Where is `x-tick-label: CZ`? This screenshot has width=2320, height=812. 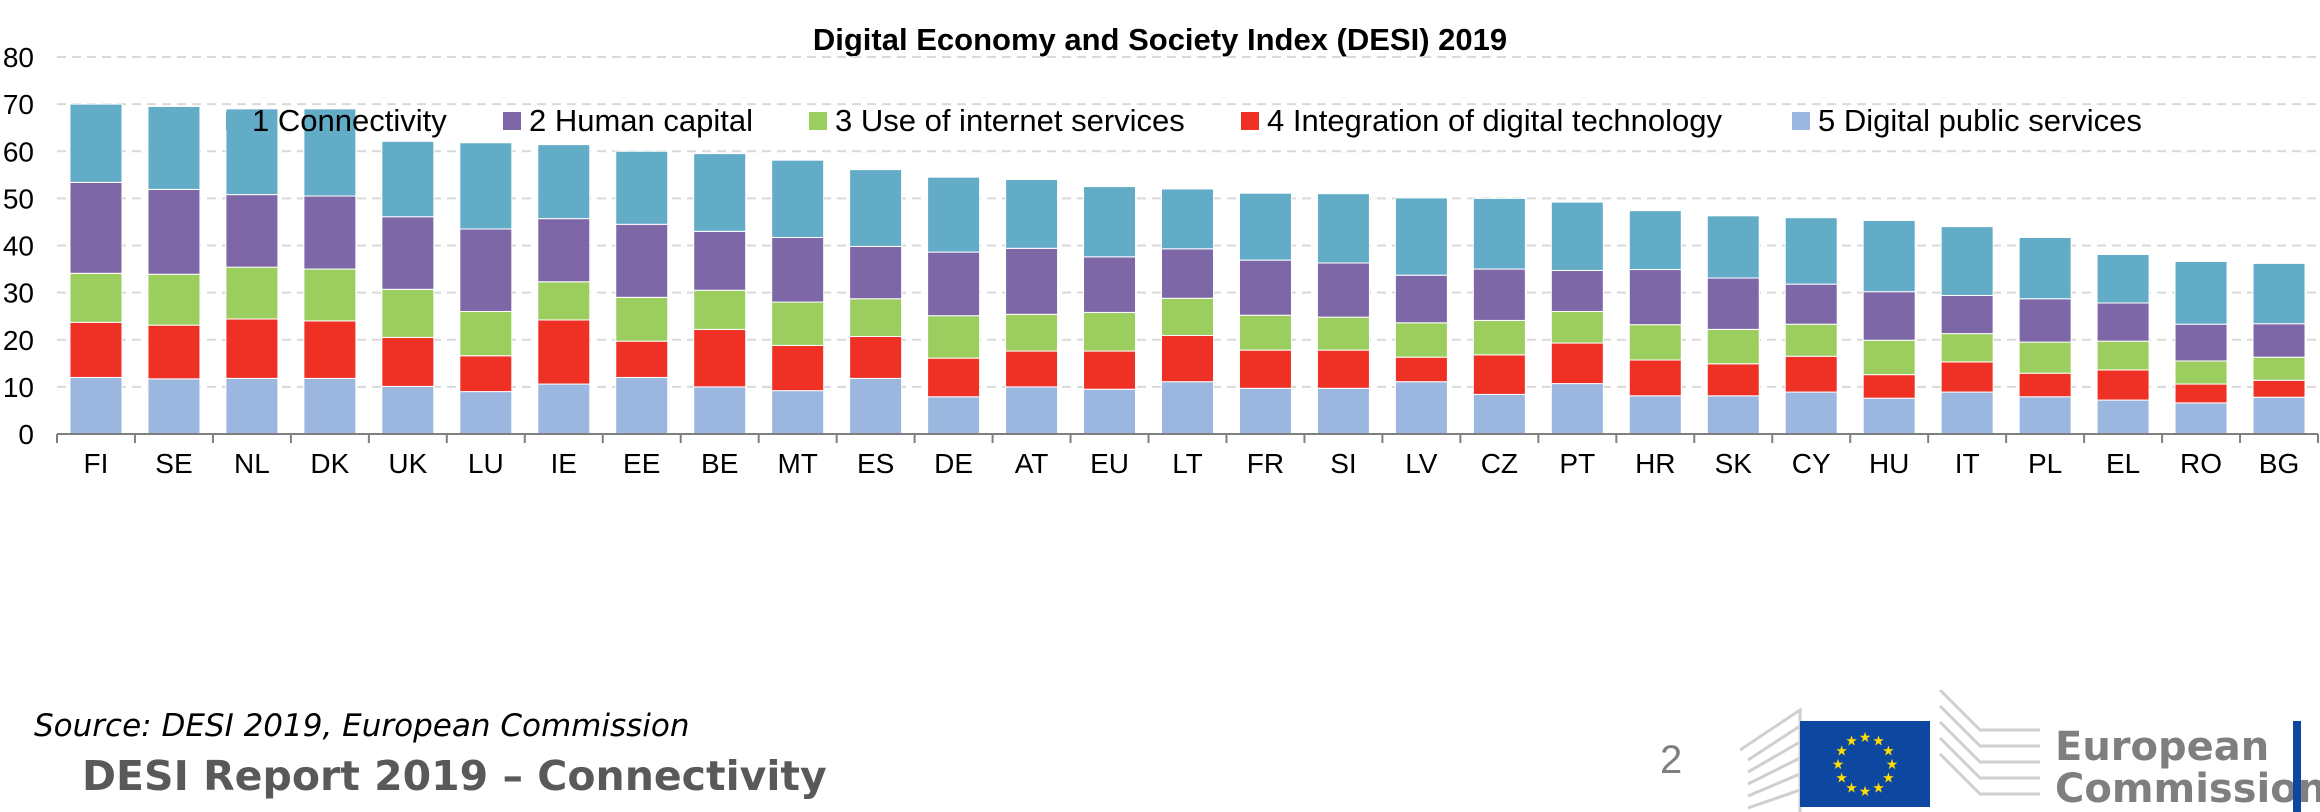 x-tick-label: CZ is located at coordinates (1499, 463).